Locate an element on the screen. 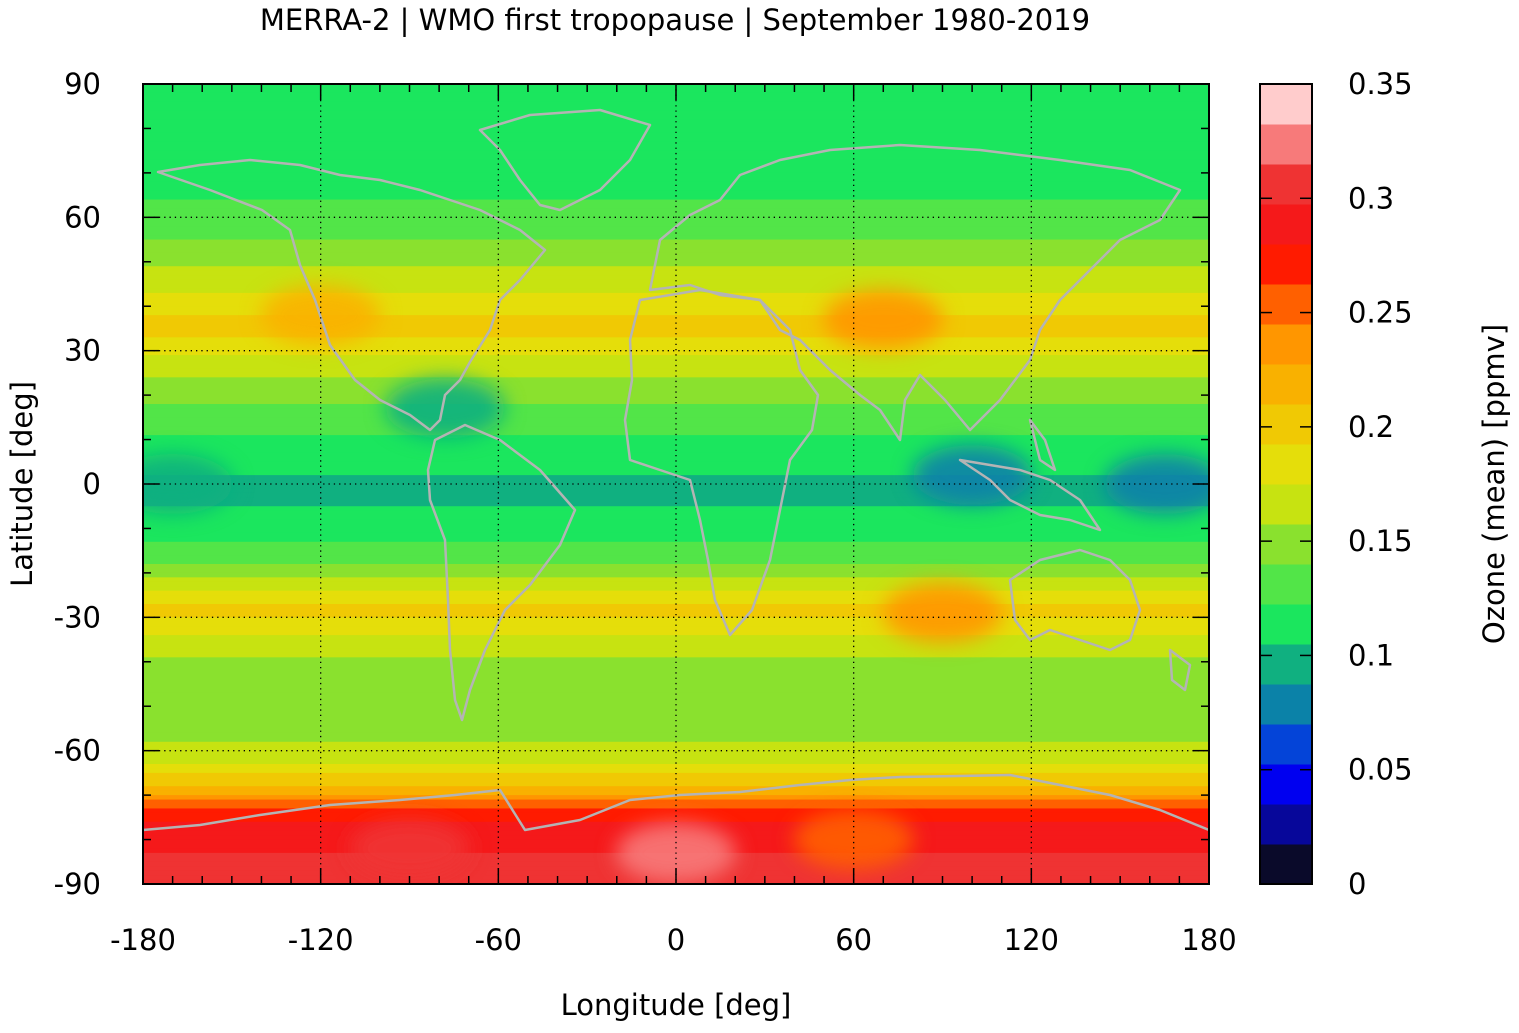 The image size is (1519, 1033). coastline-australia is located at coordinates (1075, 600).